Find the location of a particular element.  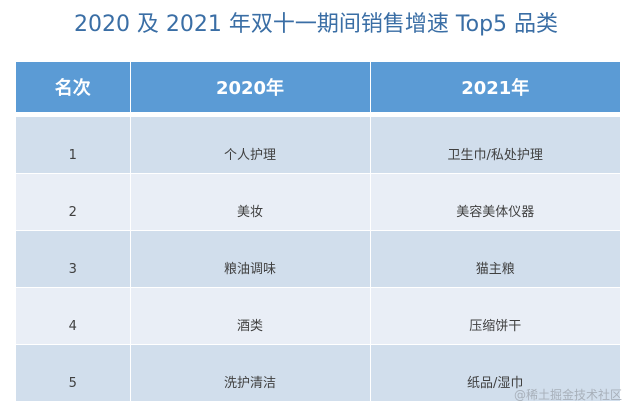

table-row: 4 酒类 压缩饼干 is located at coordinates (318, 316).